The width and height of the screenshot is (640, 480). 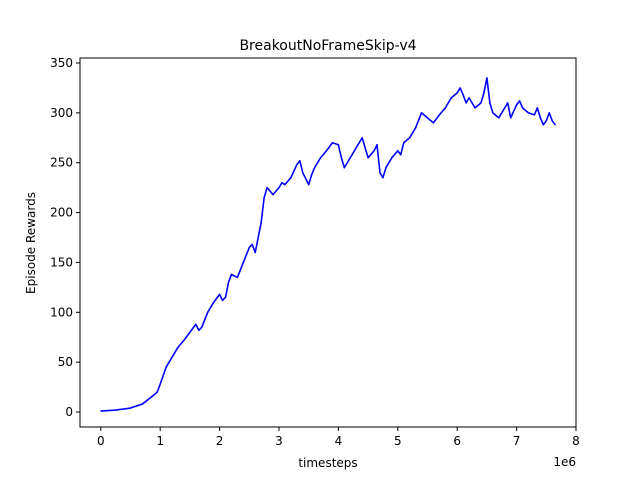 I want to click on y-tick-label: 350, so click(x=61, y=63).